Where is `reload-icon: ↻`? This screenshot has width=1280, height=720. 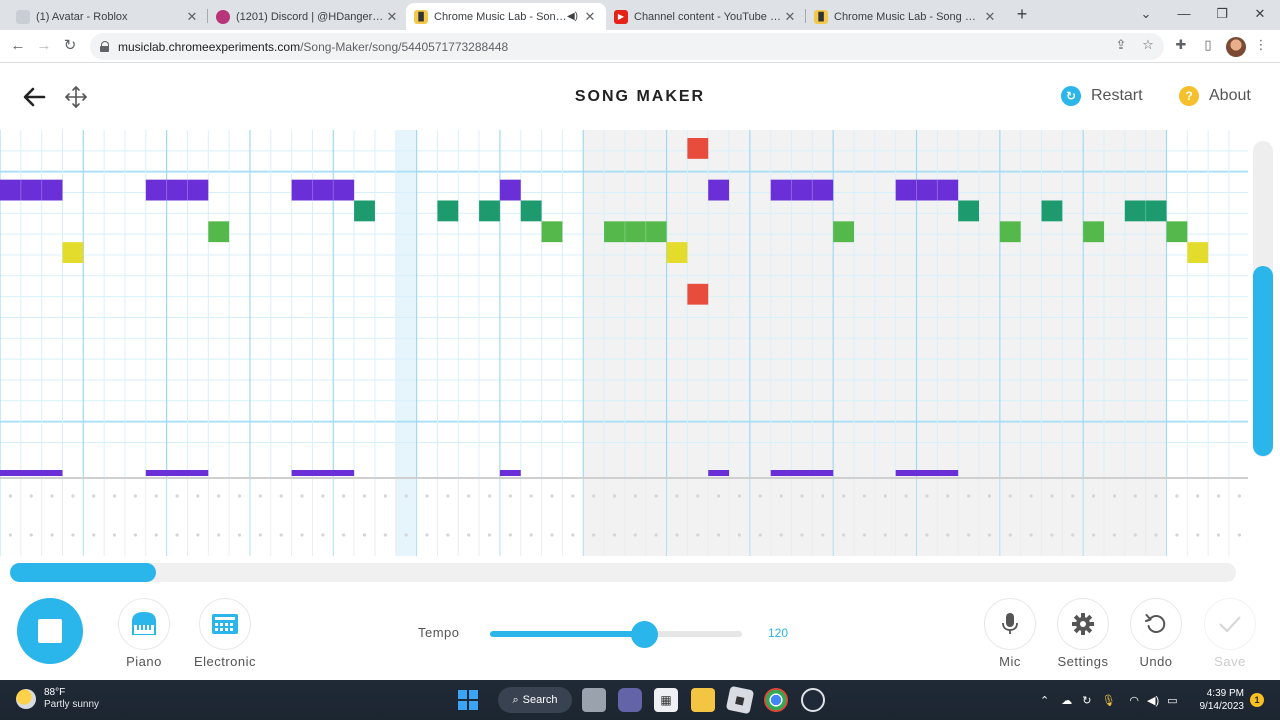 reload-icon: ↻ is located at coordinates (70, 45).